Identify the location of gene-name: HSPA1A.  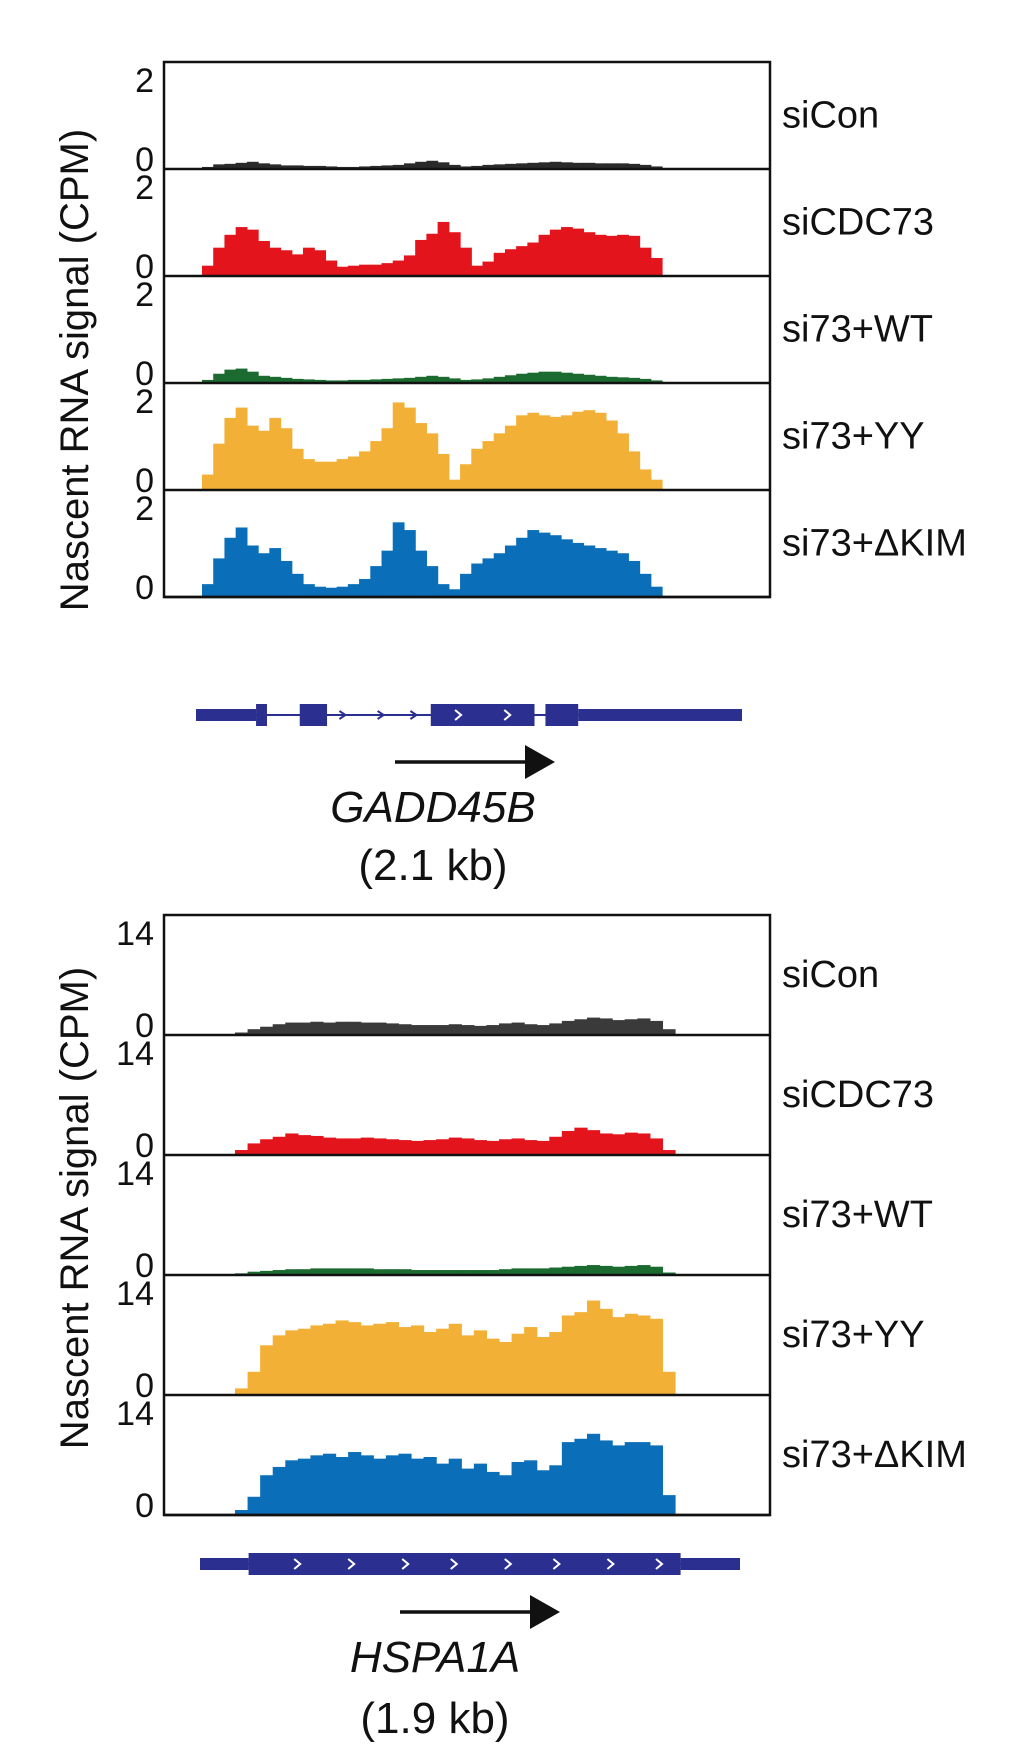
(435, 1657).